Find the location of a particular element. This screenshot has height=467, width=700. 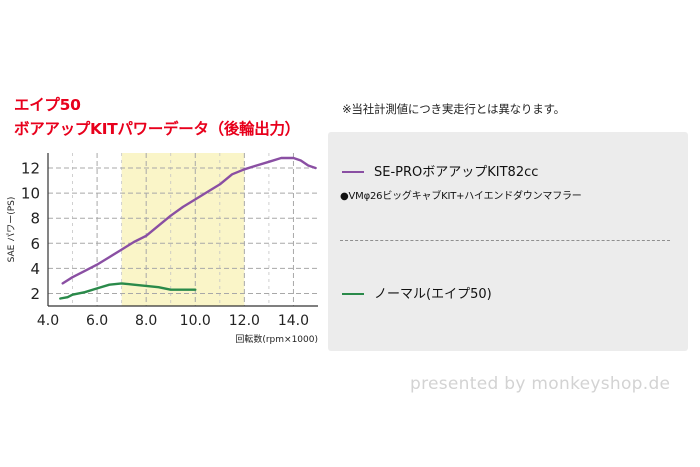

plot-highlight-area is located at coordinates (183, 229).